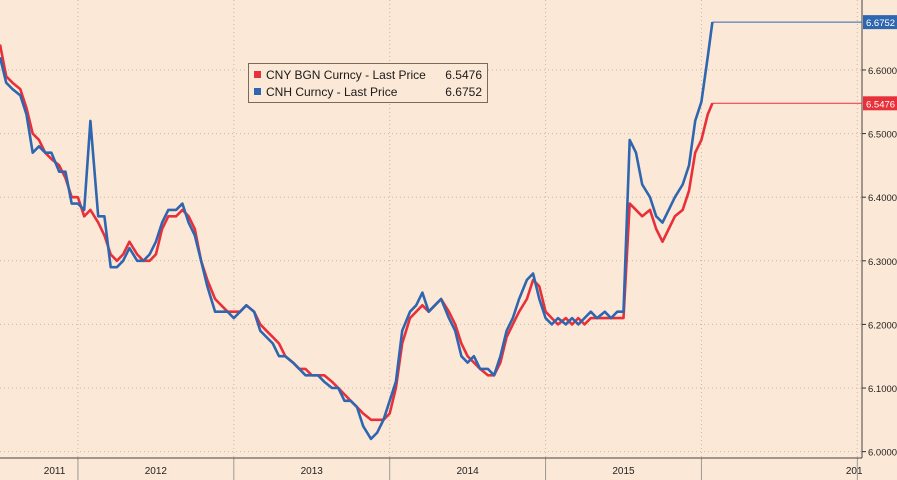 This screenshot has width=897, height=480. Describe the element at coordinates (257, 74) in the screenshot. I see `legend-swatch-cny` at that location.